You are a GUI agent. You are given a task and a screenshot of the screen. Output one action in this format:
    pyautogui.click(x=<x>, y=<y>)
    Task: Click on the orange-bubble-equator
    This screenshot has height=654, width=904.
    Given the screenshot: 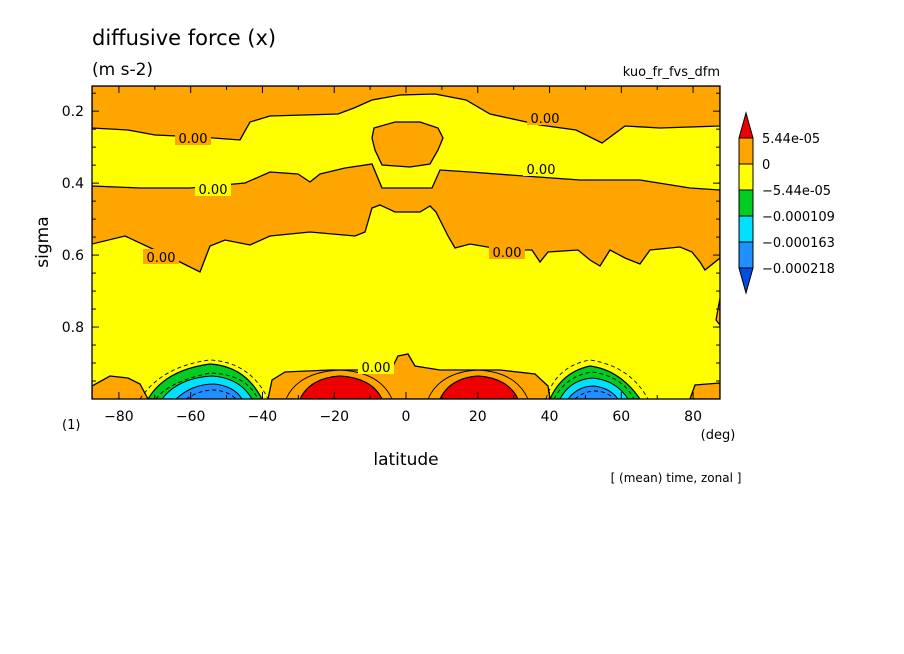 What is the action you would take?
    pyautogui.click(x=407, y=144)
    